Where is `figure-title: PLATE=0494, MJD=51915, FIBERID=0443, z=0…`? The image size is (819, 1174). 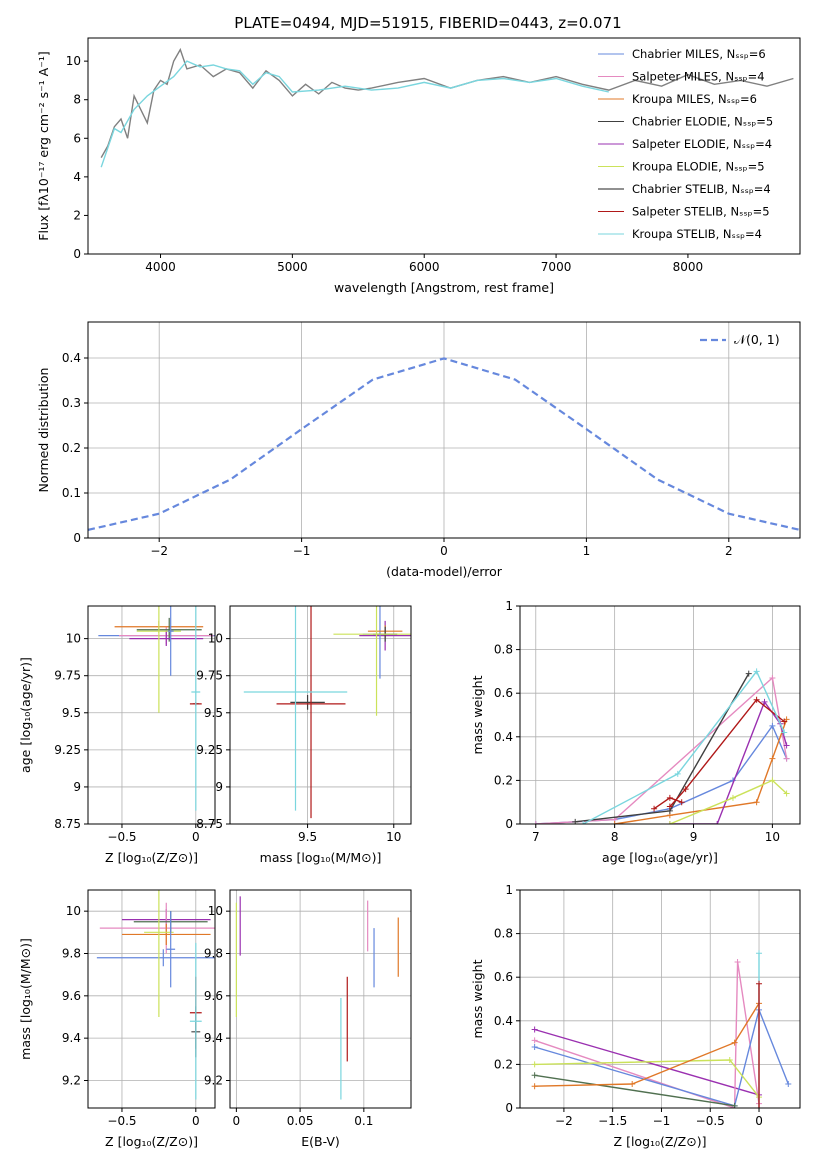
figure-title: PLATE=0494, MJD=51915, FIBERID=0443, z=0… is located at coordinates (427, 23).